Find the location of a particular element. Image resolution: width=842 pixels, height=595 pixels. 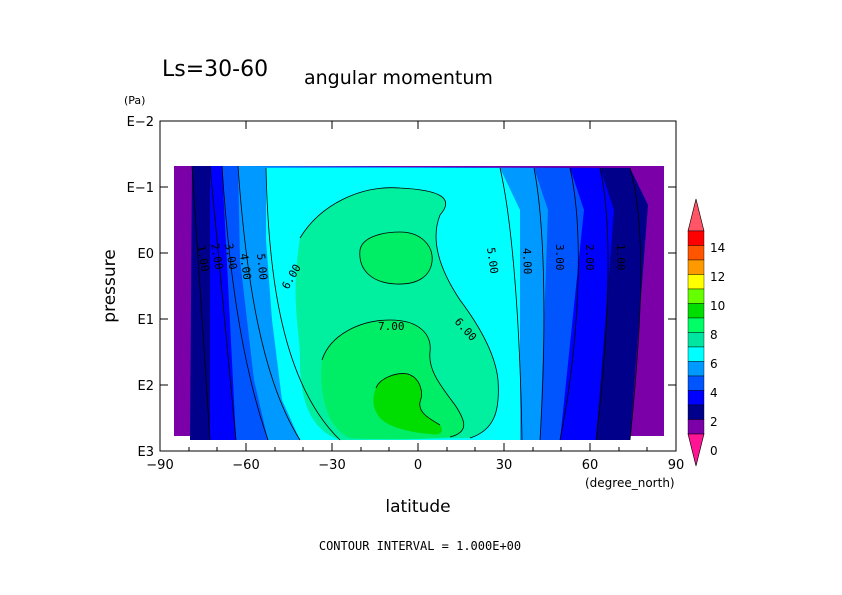

x-axis-label: latitude is located at coordinates (417, 507).